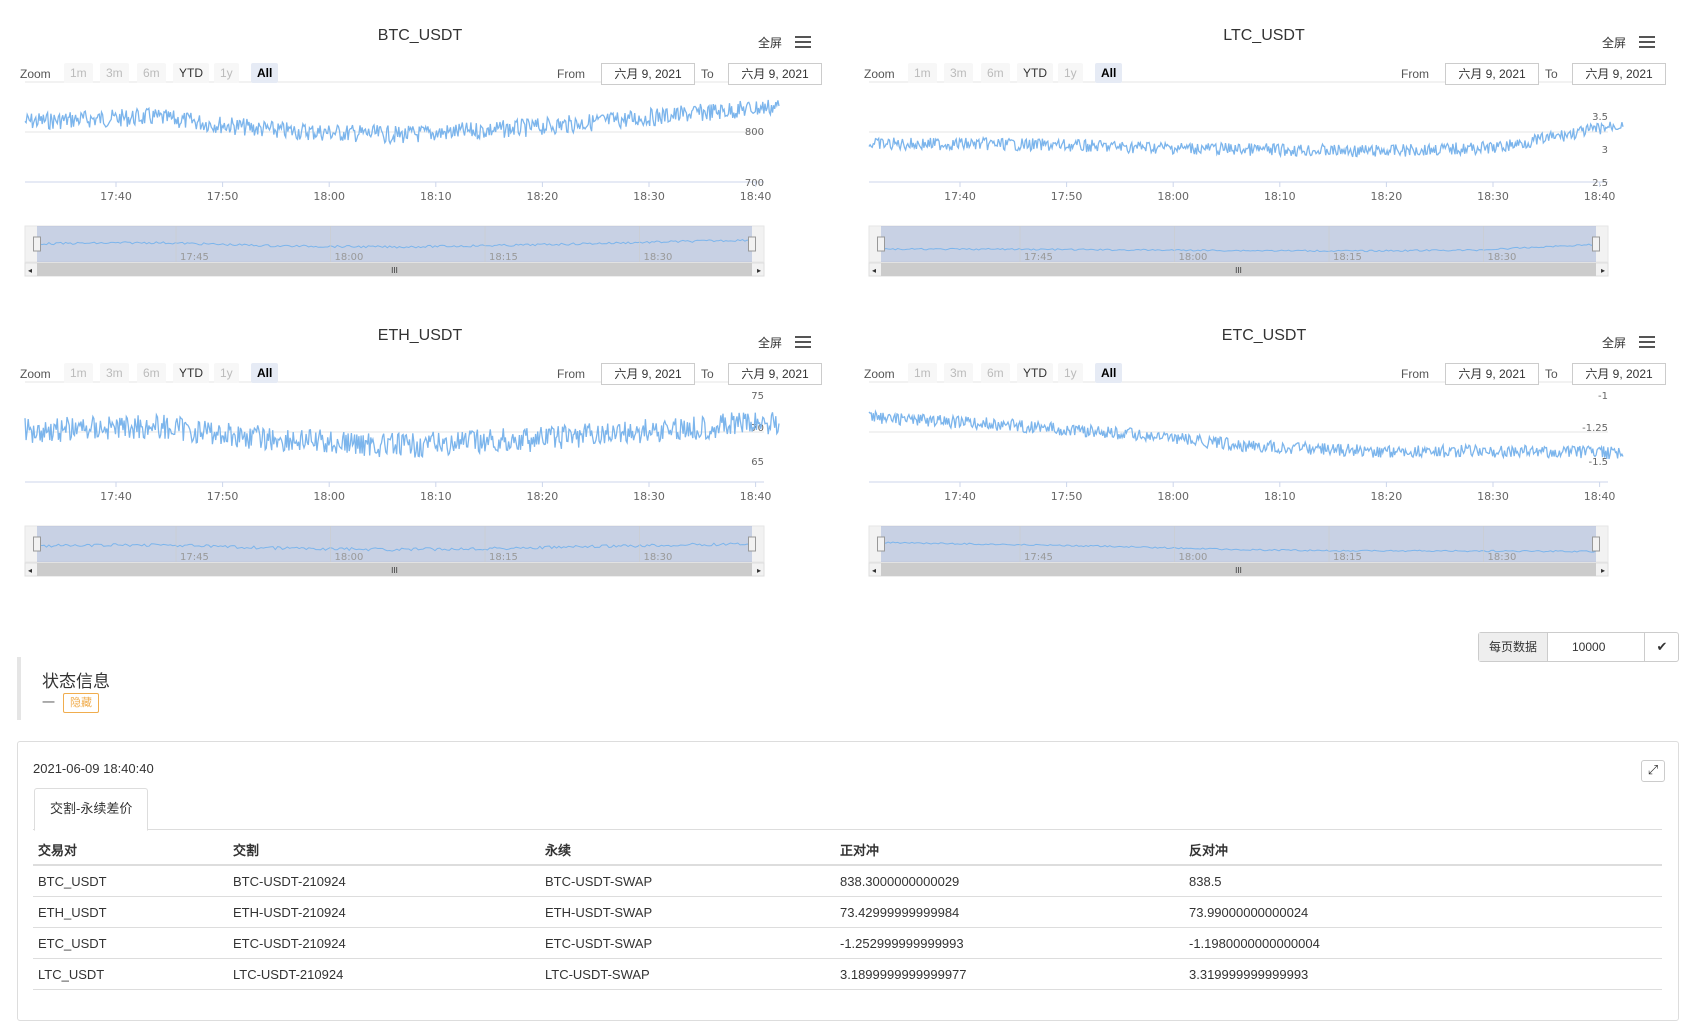 This screenshot has height=1031, width=1687. Describe the element at coordinates (384, 881) in the screenshot. I see `table-cell: BTC-USDT-210924` at that location.